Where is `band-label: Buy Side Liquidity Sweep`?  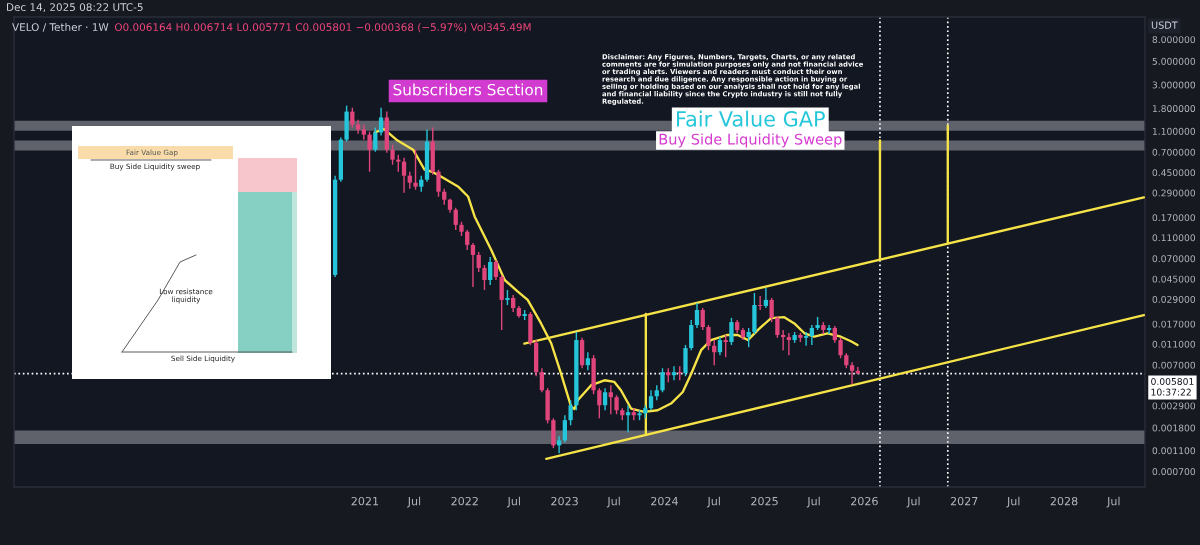 band-label: Buy Side Liquidity Sweep is located at coordinates (750, 140).